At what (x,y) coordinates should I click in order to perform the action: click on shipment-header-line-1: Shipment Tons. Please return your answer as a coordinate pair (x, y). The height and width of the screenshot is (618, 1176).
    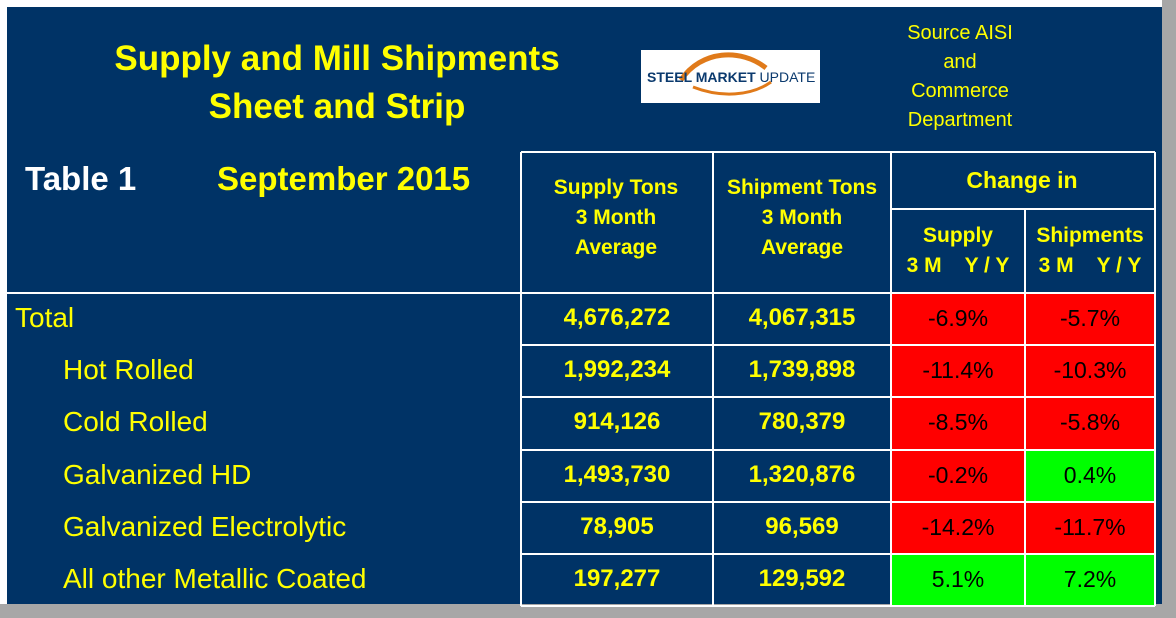
    Looking at the image, I should click on (802, 187).